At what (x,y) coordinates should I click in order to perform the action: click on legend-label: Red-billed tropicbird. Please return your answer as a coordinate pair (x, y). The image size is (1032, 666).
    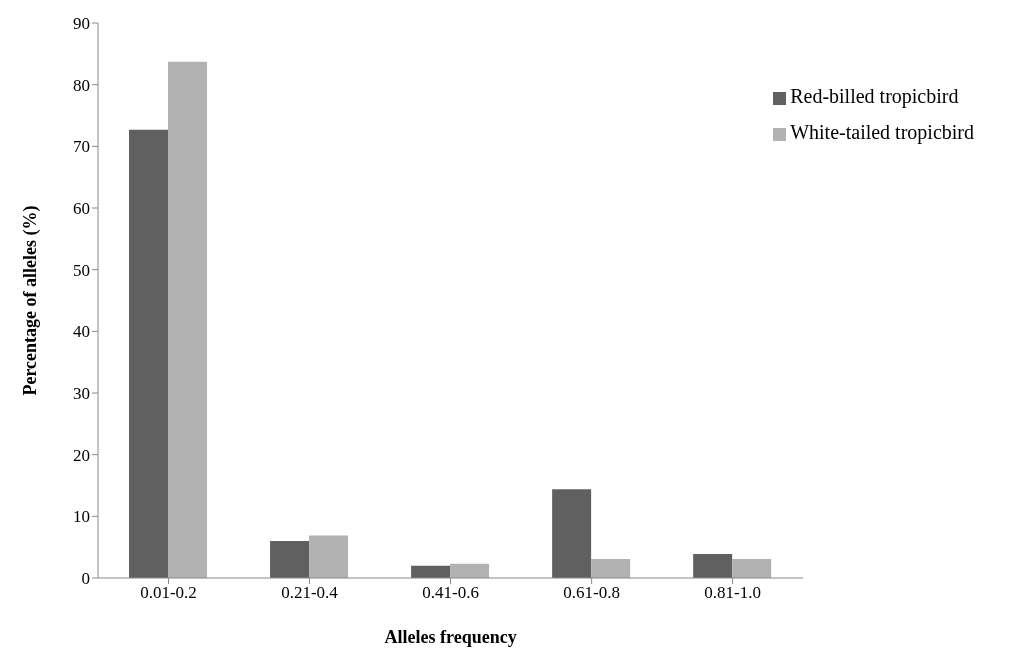
    Looking at the image, I should click on (874, 96).